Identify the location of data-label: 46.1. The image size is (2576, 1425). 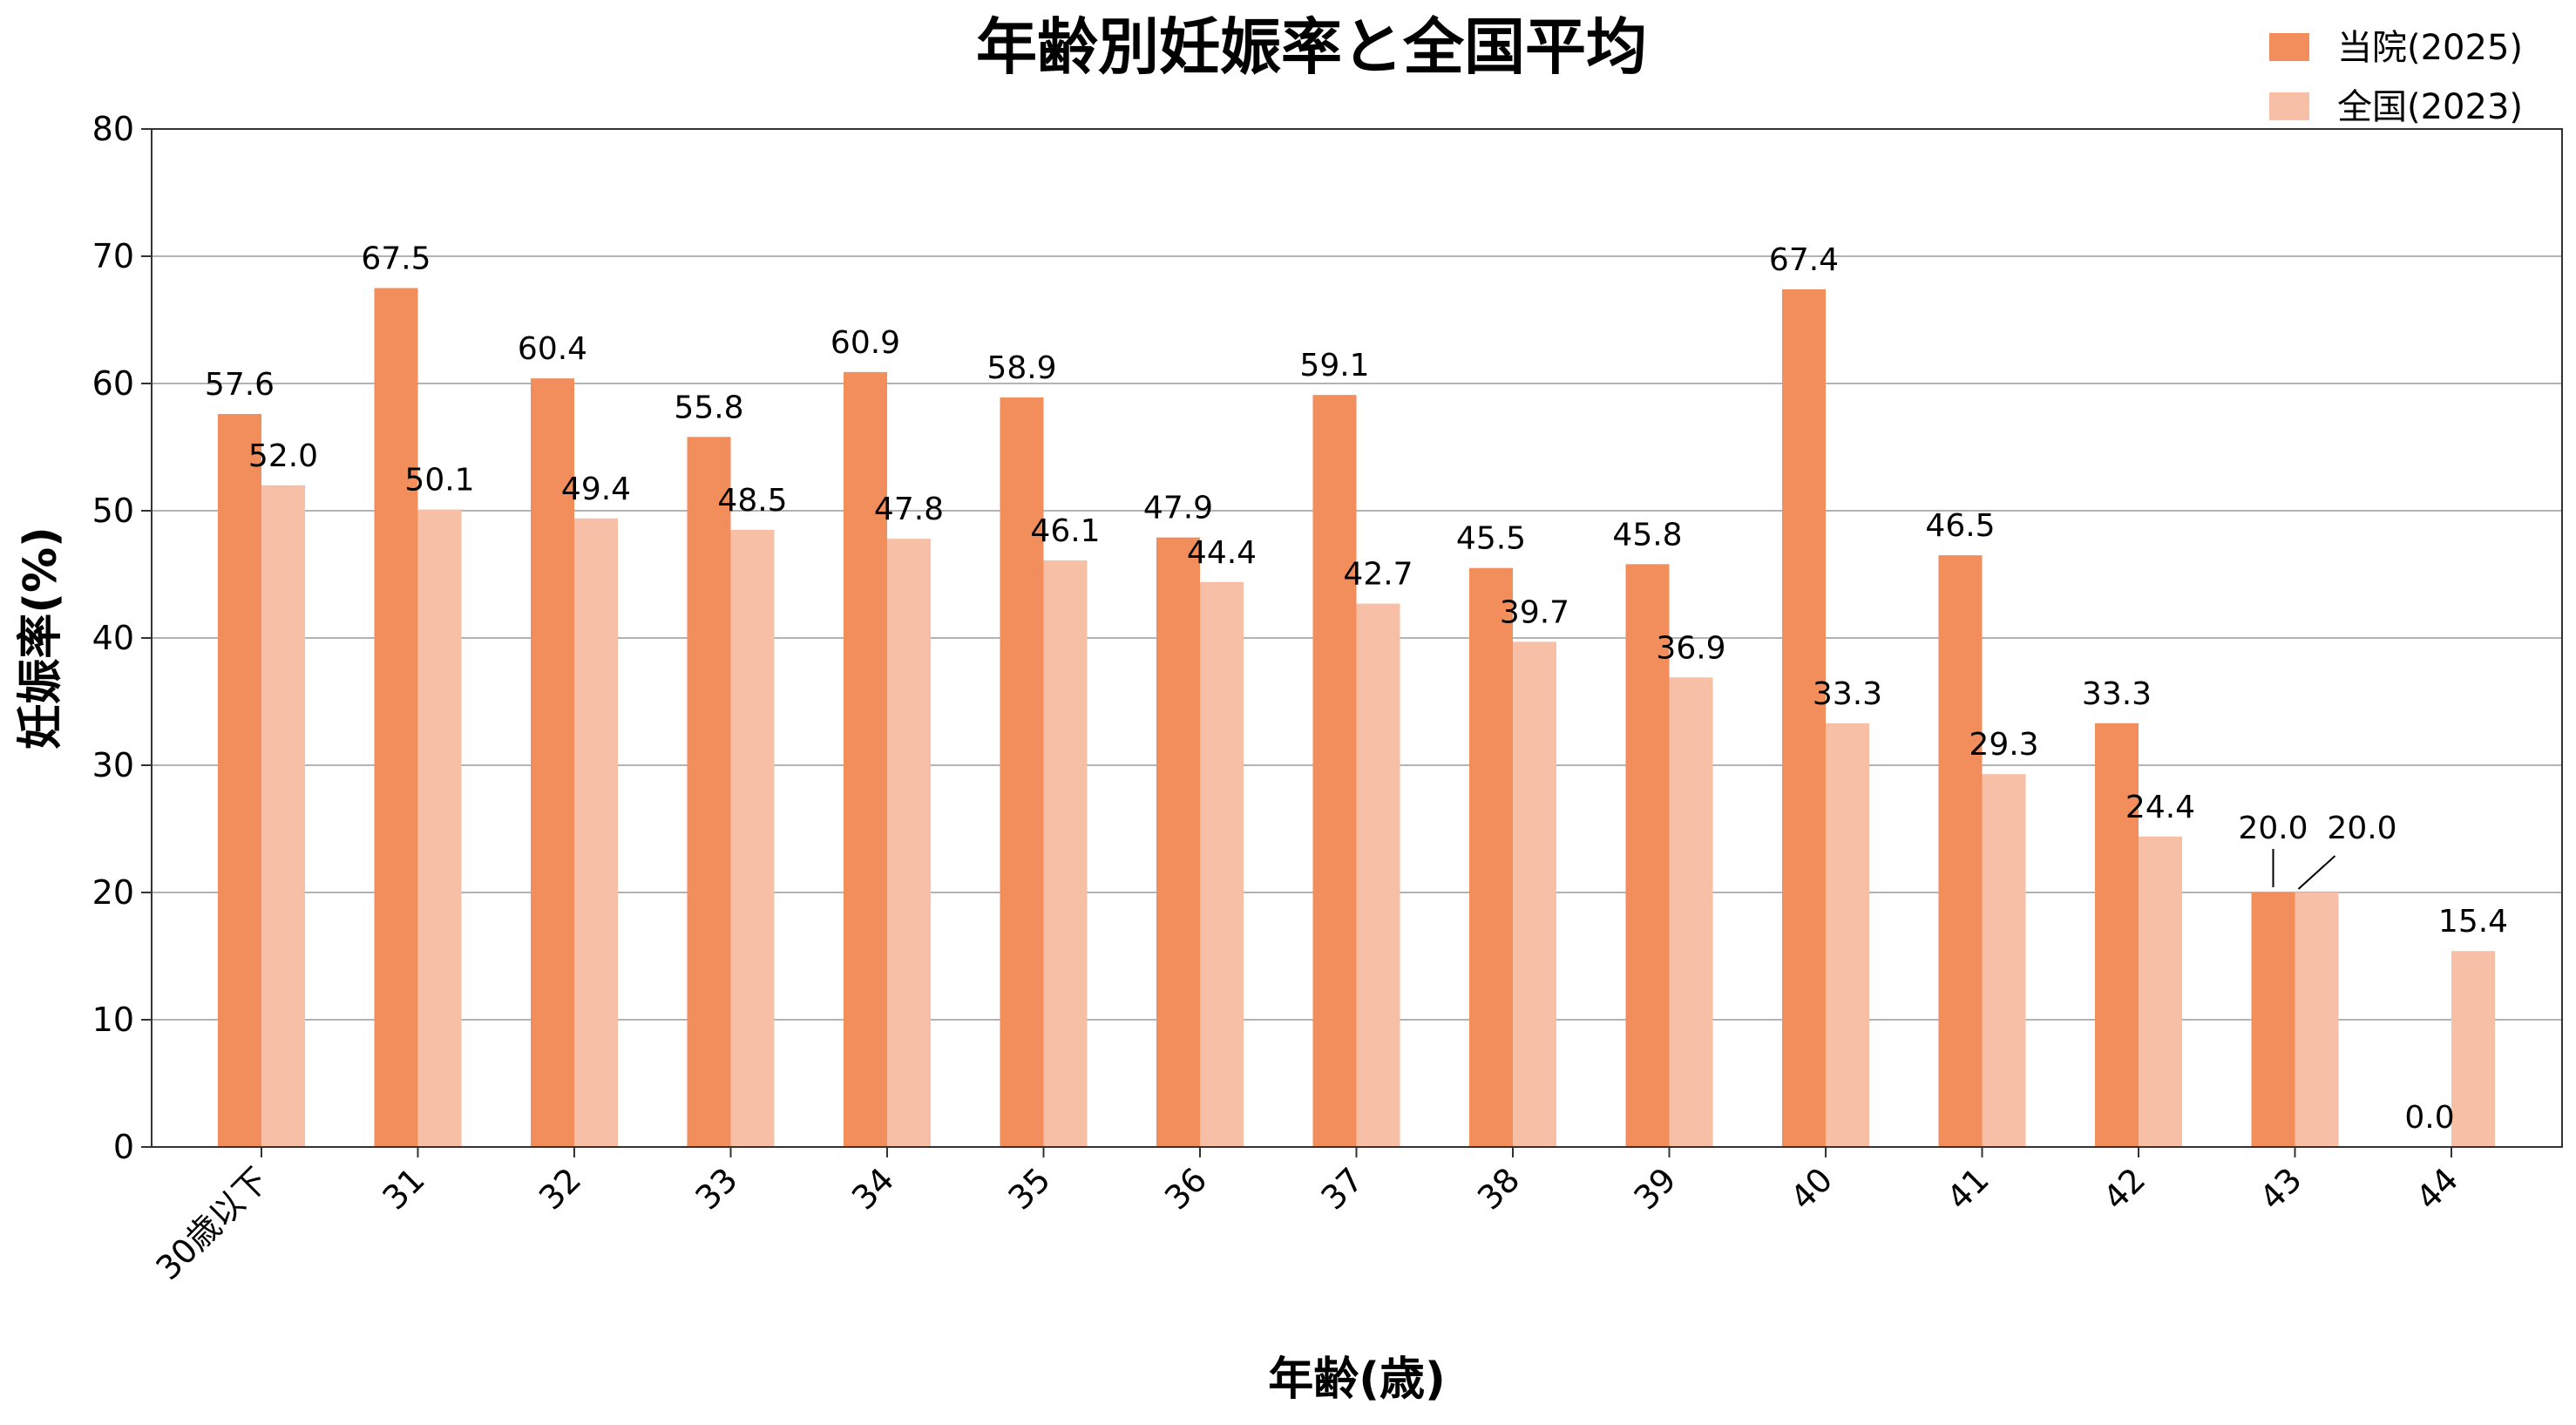
(1065, 531).